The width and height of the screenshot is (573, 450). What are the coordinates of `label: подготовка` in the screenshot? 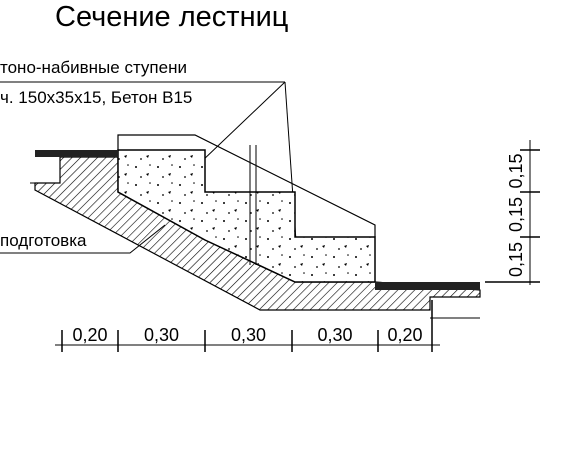 It's located at (43, 240).